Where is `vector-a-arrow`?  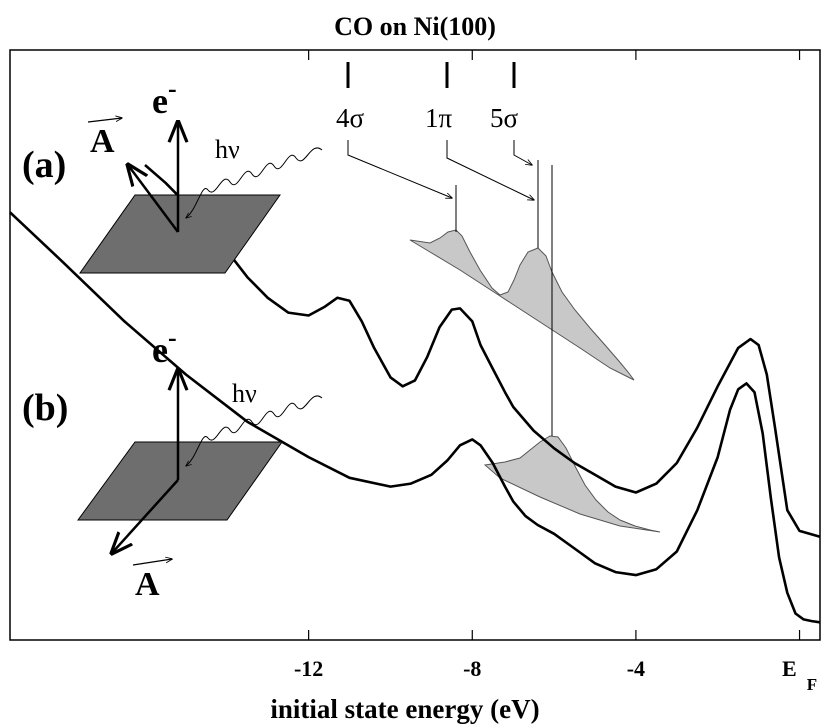 vector-a-arrow is located at coordinates (154, 199).